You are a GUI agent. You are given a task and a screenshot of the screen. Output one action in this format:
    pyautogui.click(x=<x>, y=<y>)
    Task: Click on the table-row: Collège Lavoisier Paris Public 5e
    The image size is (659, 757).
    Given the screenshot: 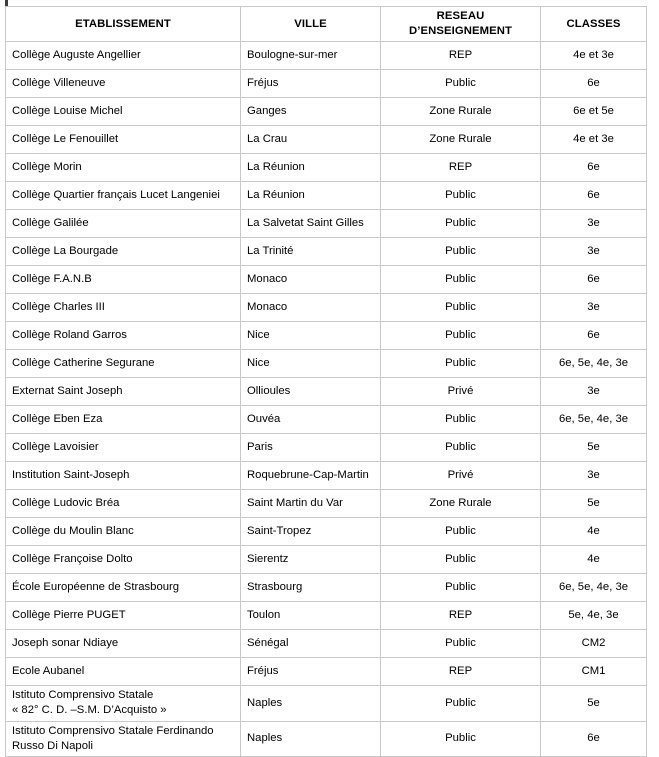 What is the action you would take?
    pyautogui.click(x=326, y=448)
    